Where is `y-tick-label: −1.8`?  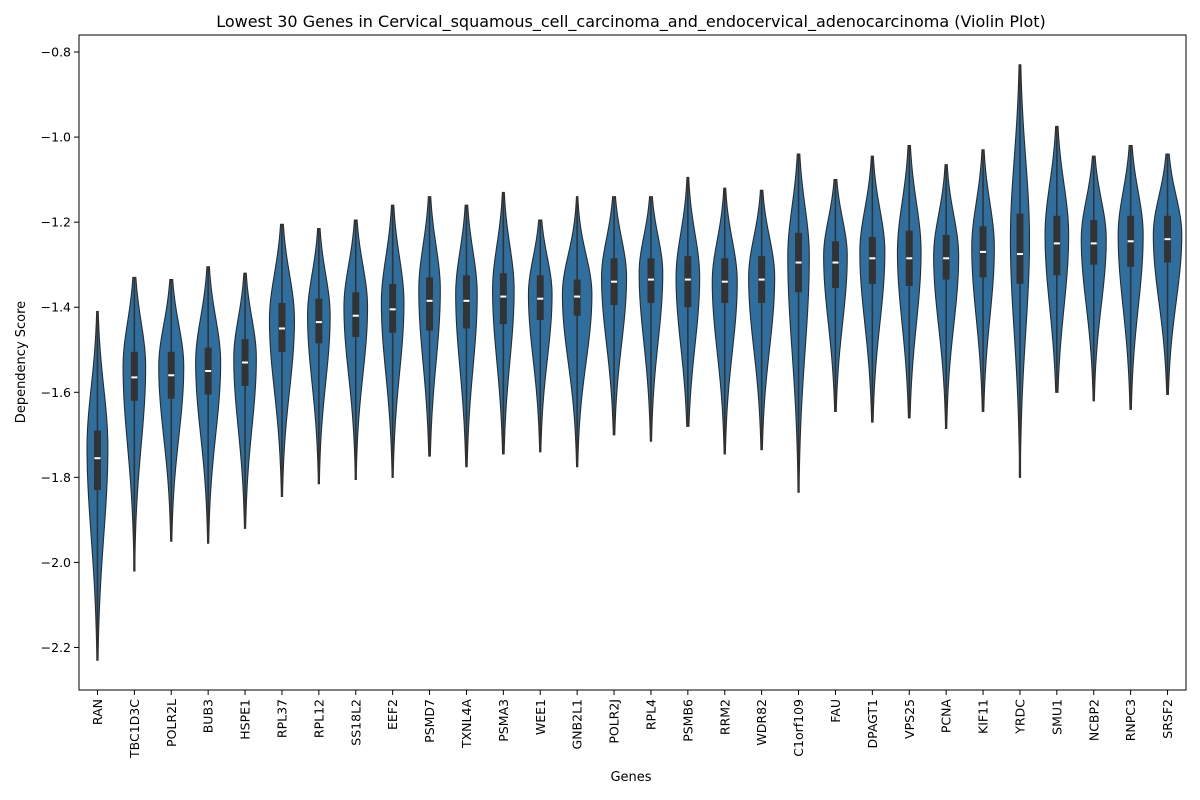 y-tick-label: −1.8 is located at coordinates (56, 477).